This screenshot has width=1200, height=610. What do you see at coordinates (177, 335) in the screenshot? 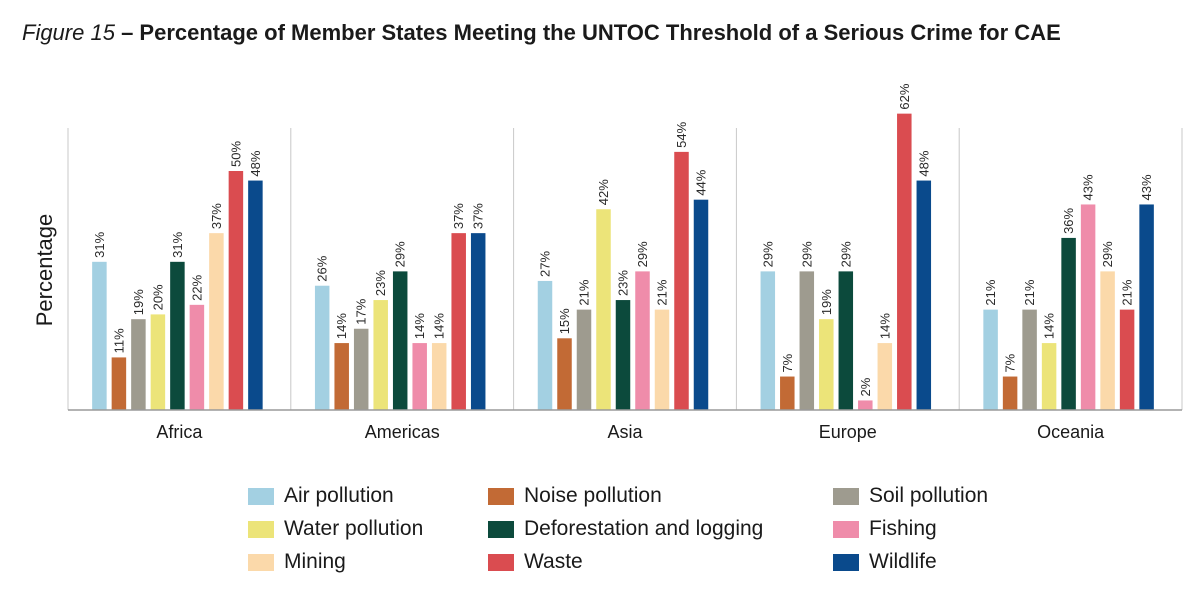
I see `bar-africa-deforestation-and-logging` at bounding box center [177, 335].